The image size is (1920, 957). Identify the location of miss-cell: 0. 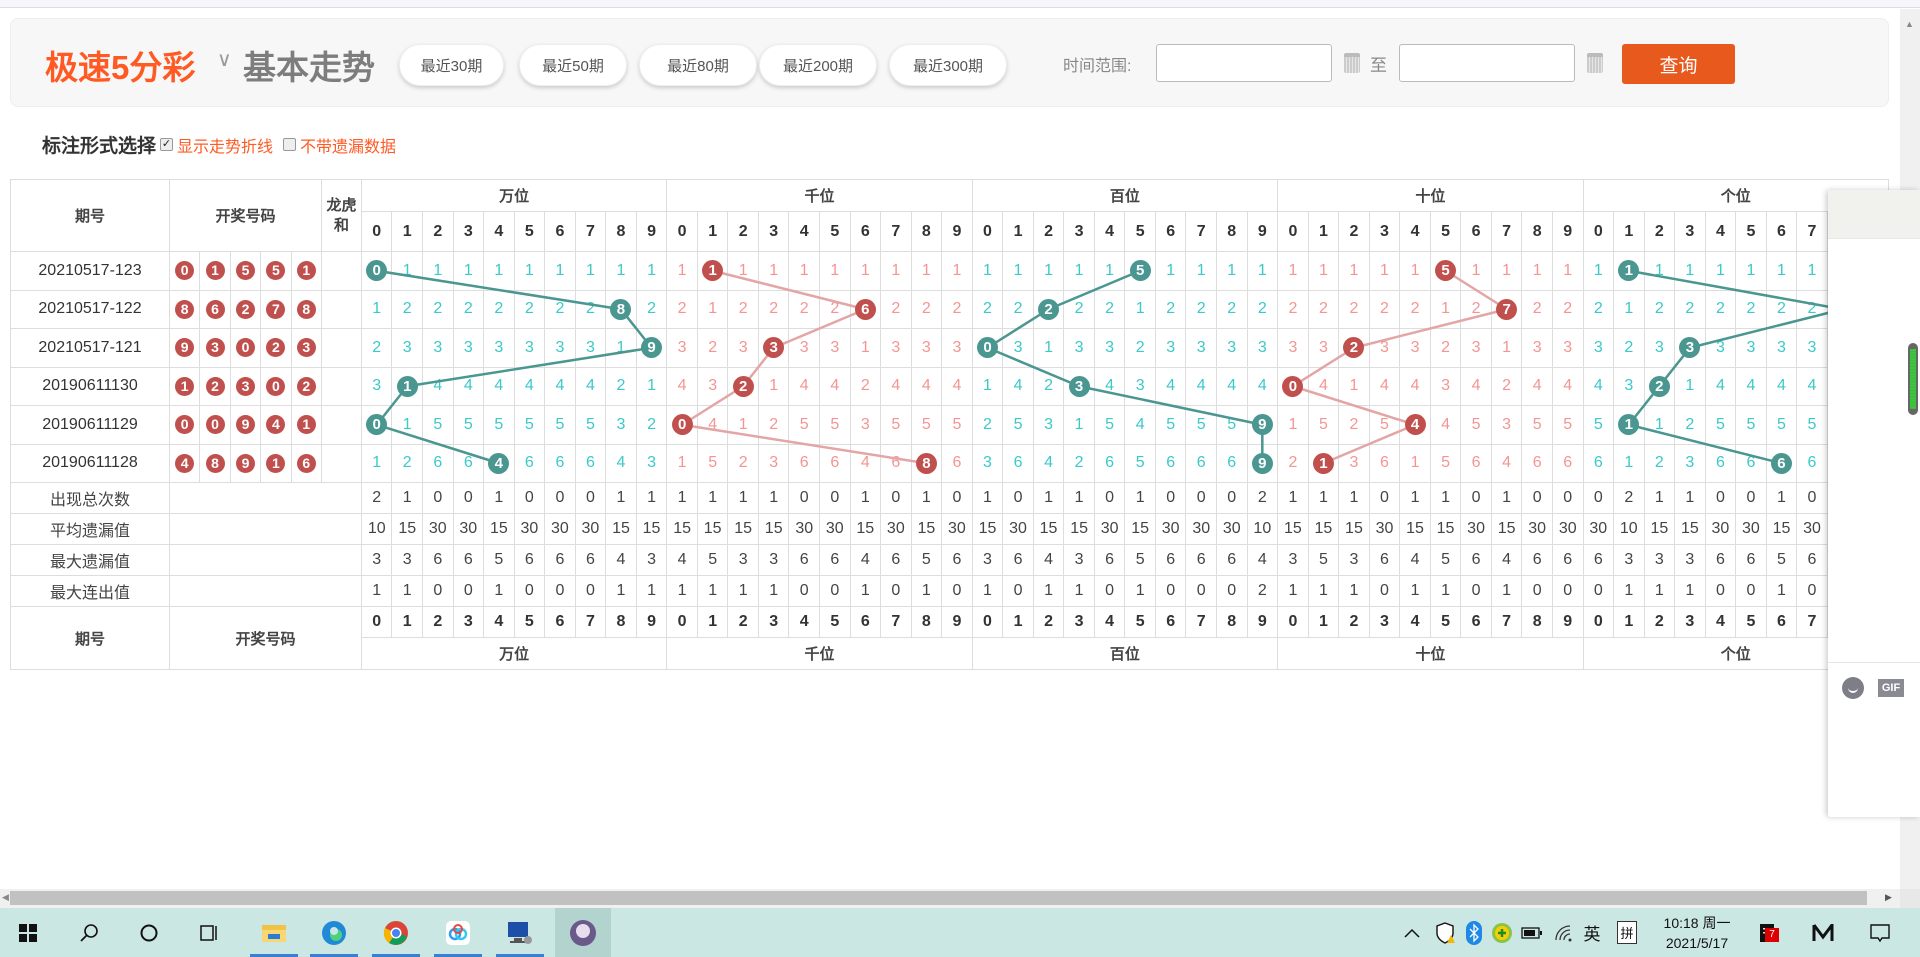
(987, 348).